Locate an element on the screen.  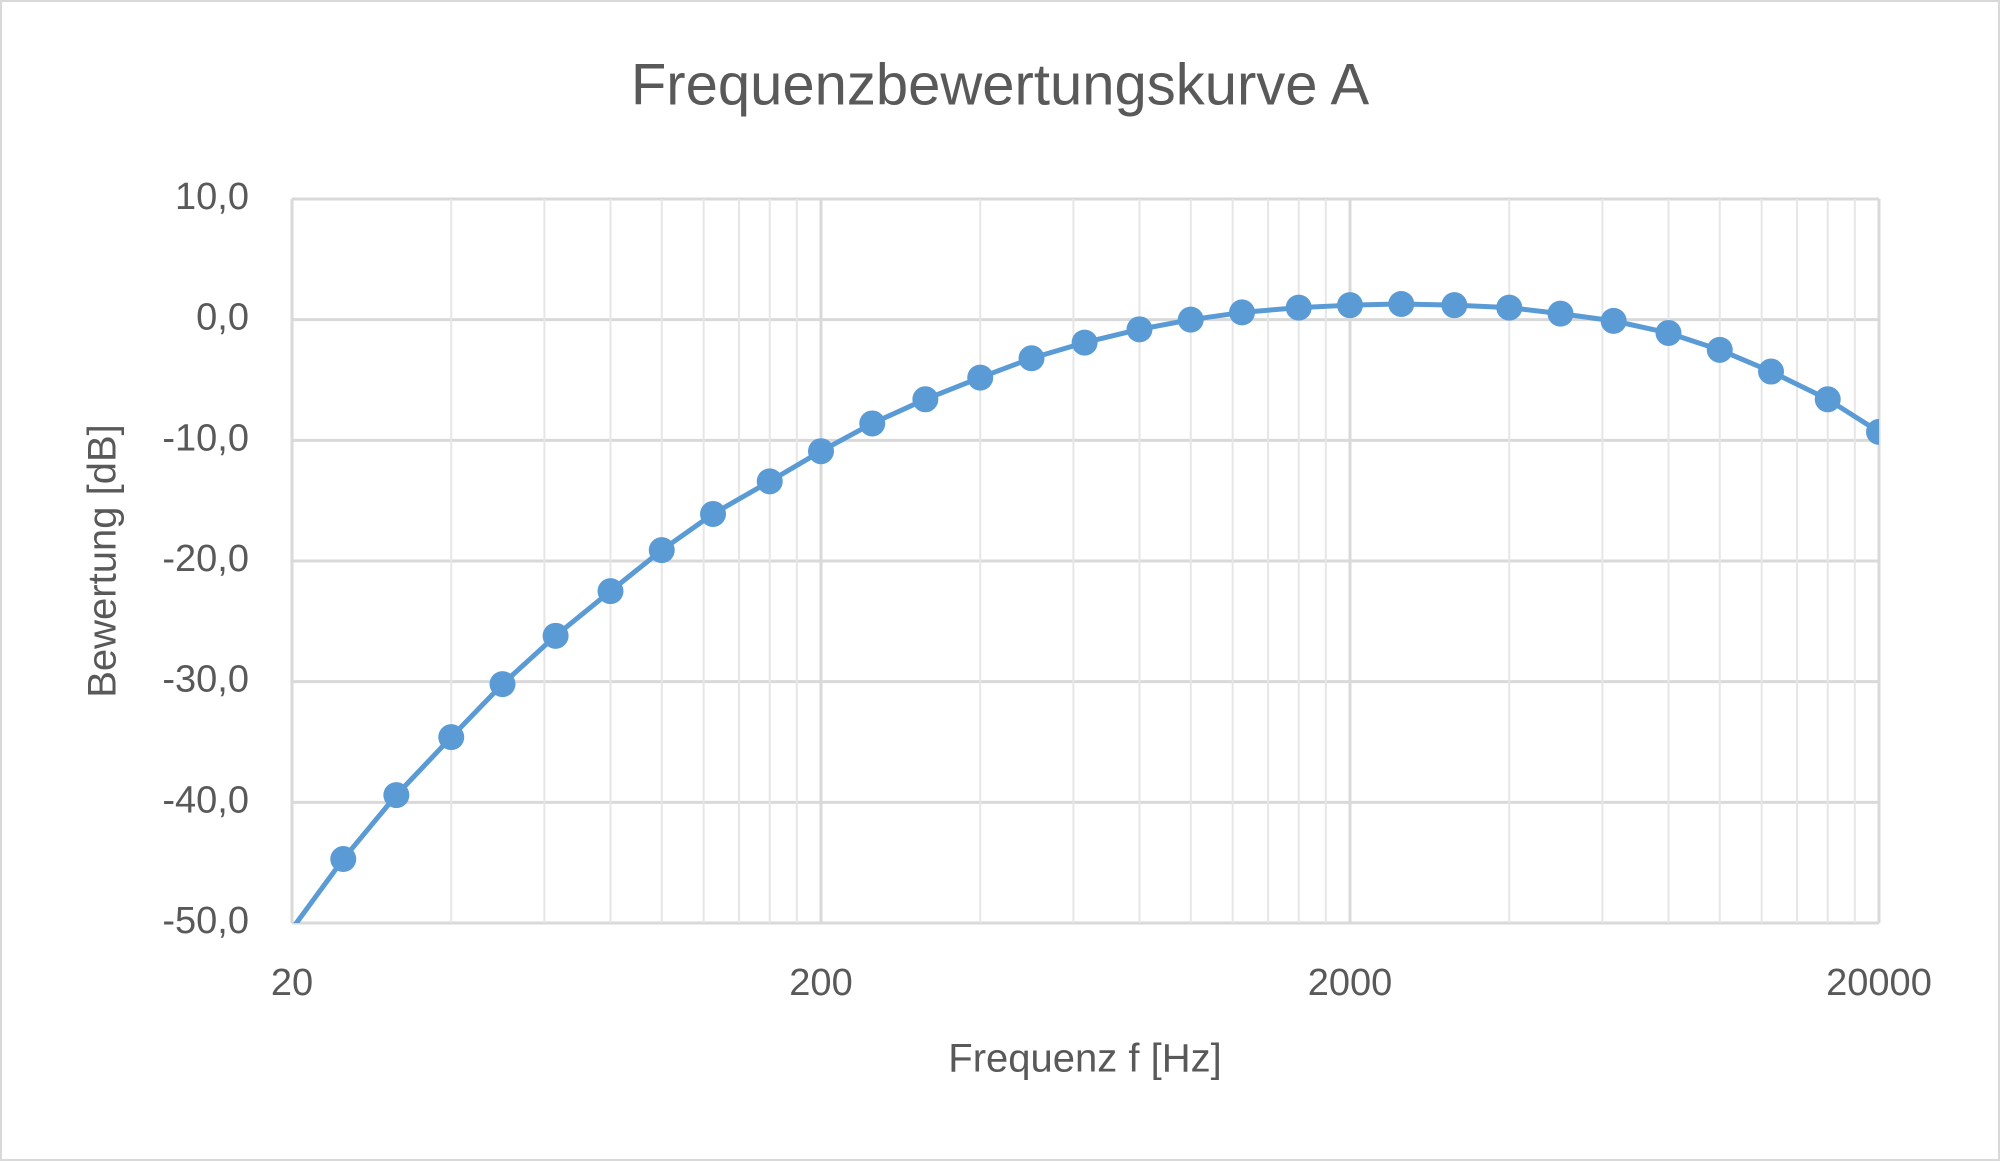
chart-title: Frequenzbewertungskurve A is located at coordinates (1000, 84).